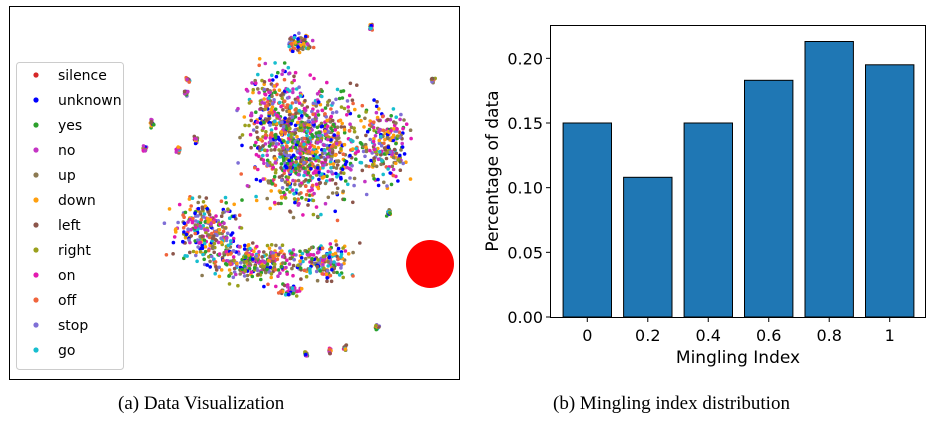 The width and height of the screenshot is (927, 422). I want to click on legend-item: yes, so click(57, 126).